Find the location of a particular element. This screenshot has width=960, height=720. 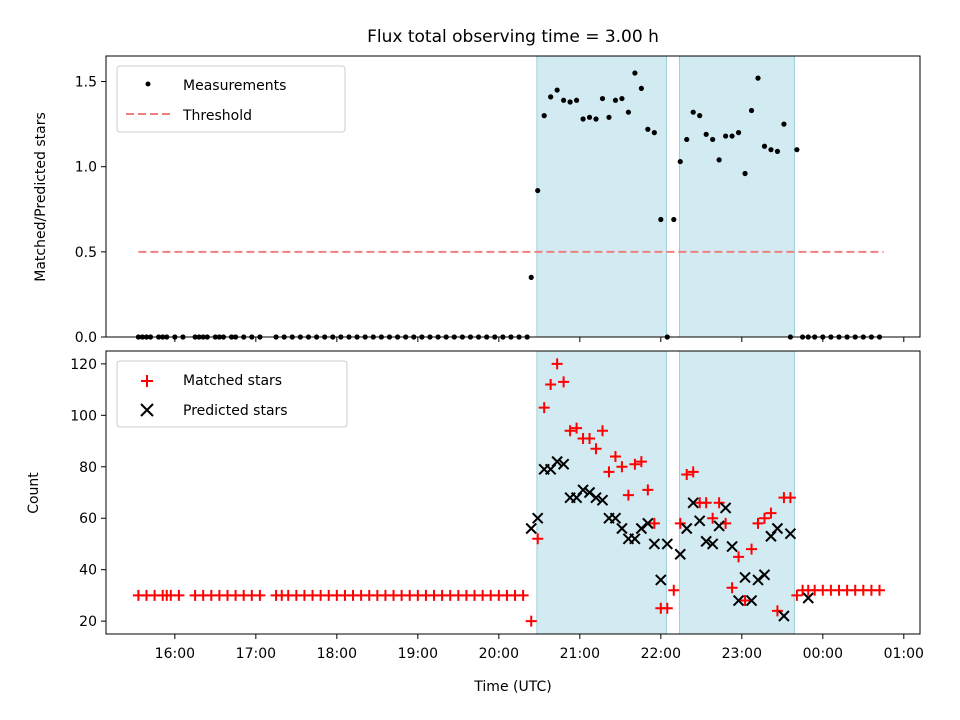

top-x-ticks is located at coordinates (539, 339).